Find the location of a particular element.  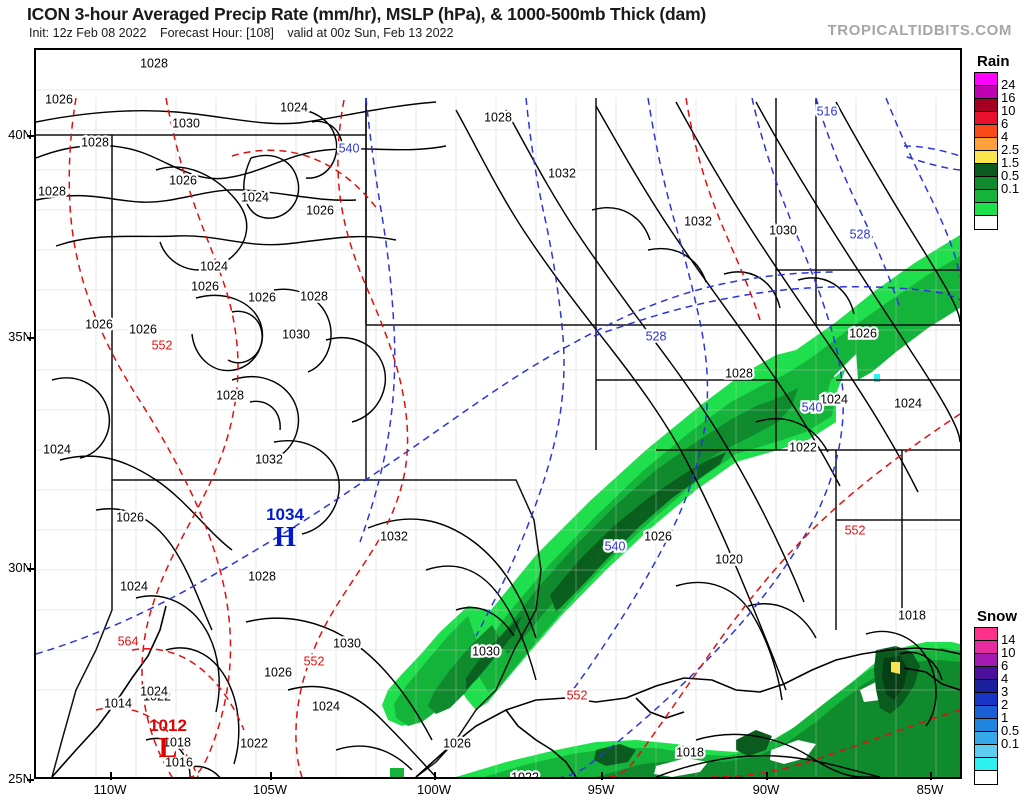

lon-tick-90w: 90W is located at coordinates (766, 789).